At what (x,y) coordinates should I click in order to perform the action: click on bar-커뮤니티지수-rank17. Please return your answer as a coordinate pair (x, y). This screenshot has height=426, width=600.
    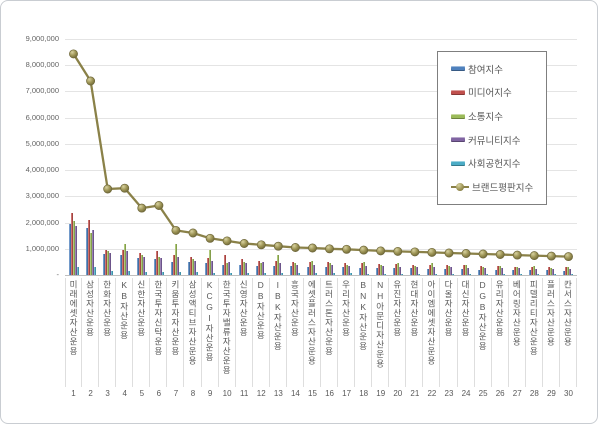
    Looking at the image, I should click on (348, 270).